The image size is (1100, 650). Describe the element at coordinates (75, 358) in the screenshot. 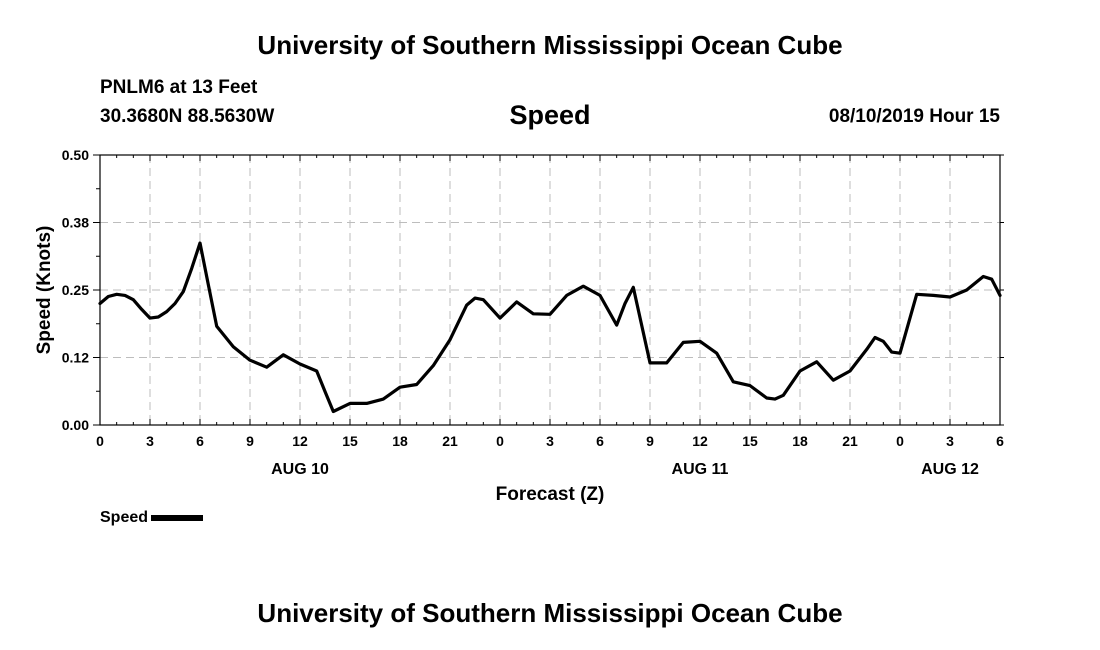

I see `y-tick-label: 0.12` at that location.